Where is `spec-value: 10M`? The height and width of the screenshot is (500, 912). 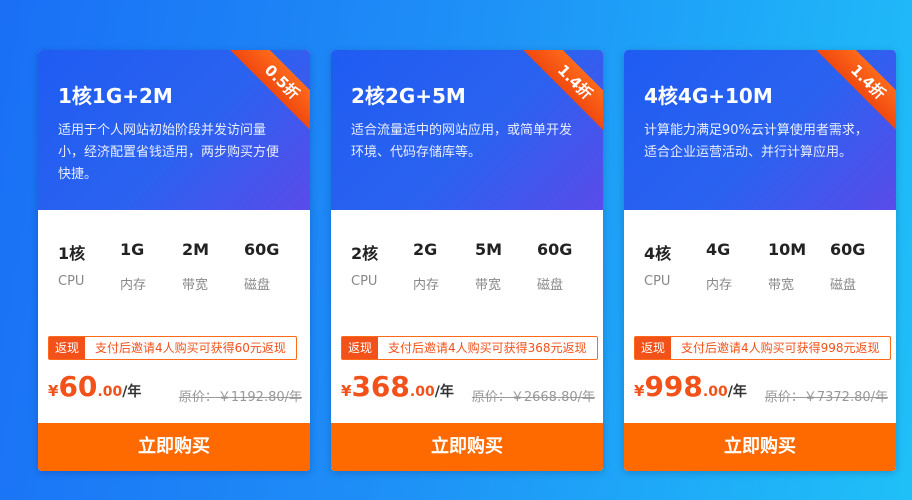 spec-value: 10M is located at coordinates (787, 249).